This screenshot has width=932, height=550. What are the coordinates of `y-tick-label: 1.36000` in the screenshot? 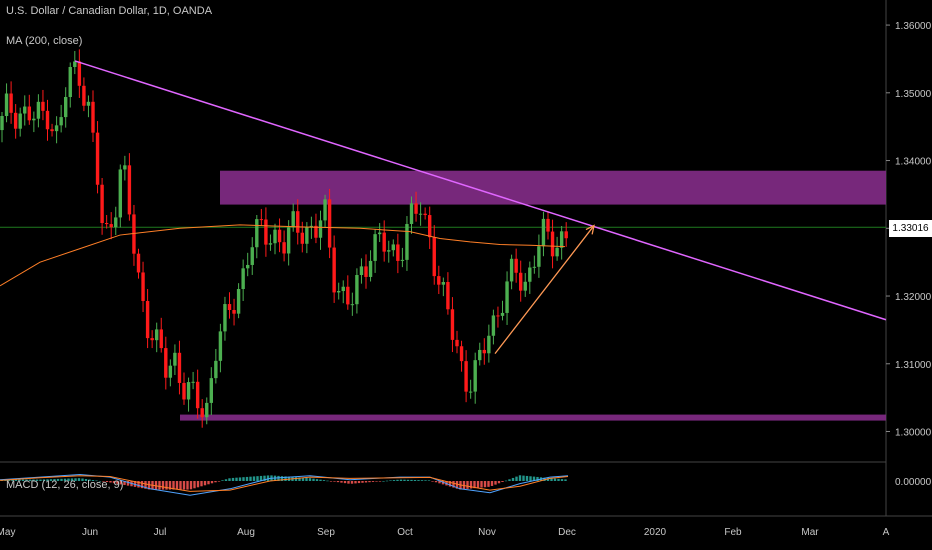 It's located at (913, 26).